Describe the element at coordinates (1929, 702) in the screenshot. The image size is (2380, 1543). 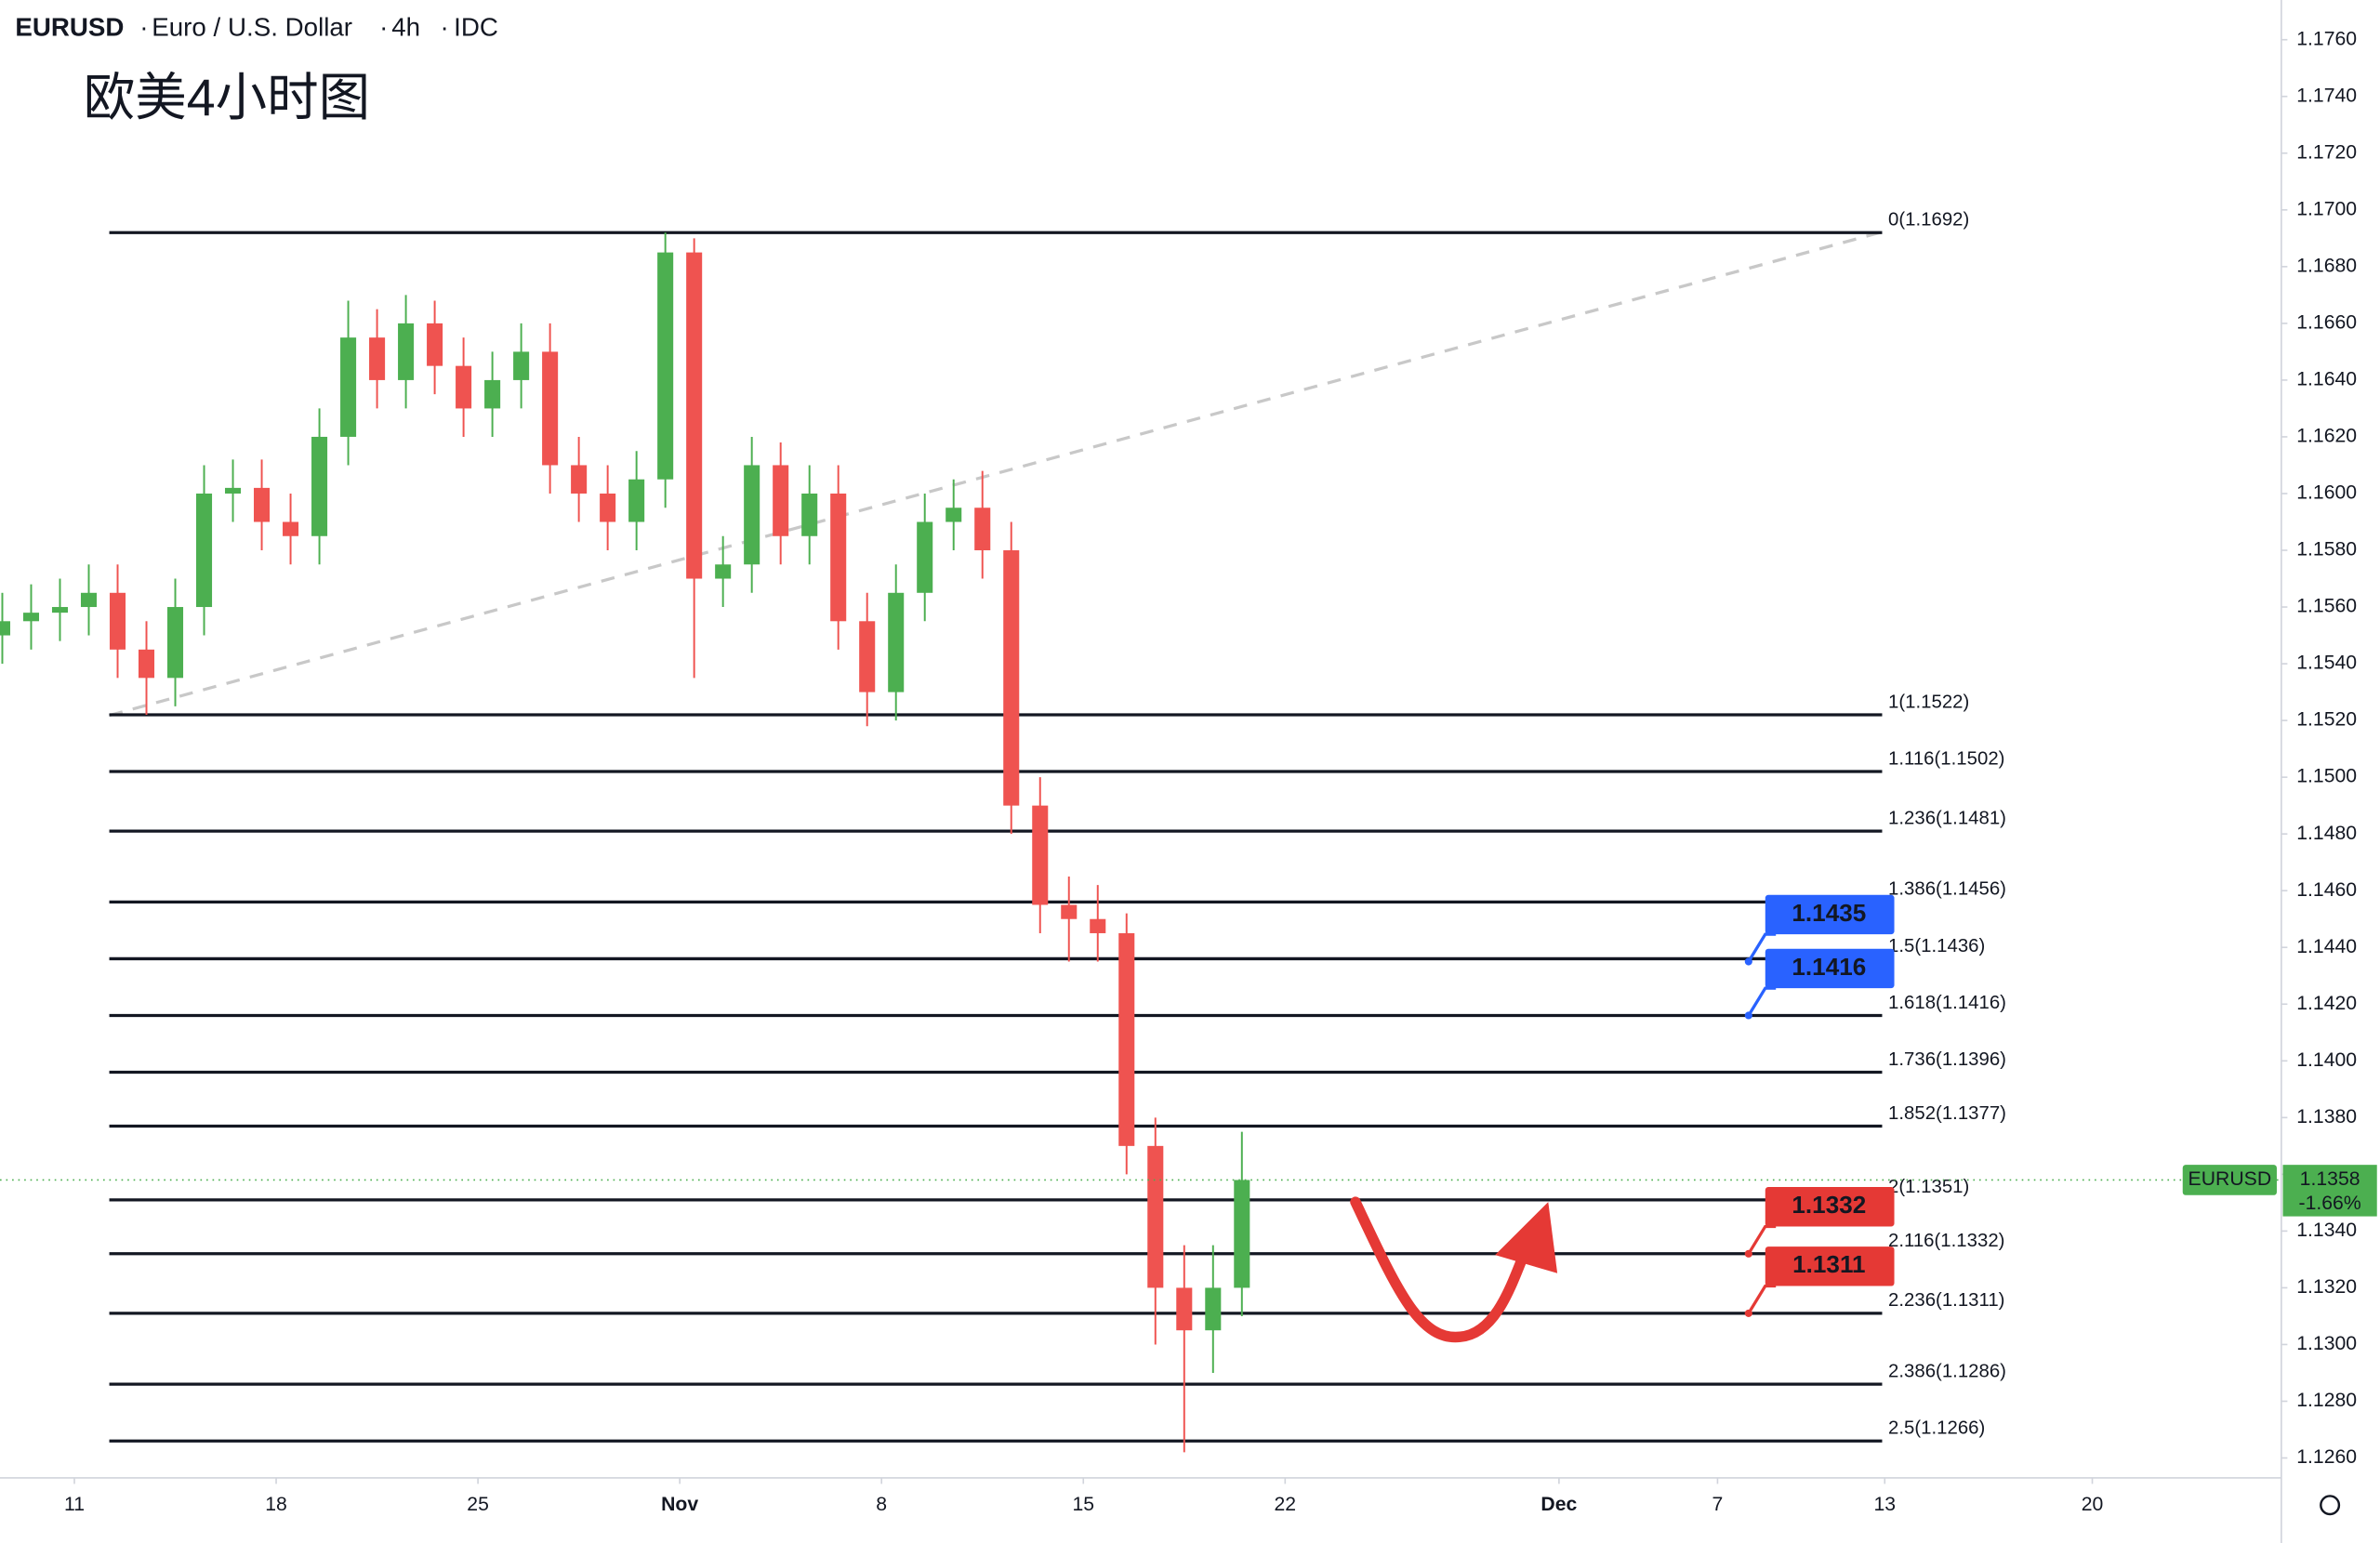
I see `fib-label: 1(1.1522)` at that location.